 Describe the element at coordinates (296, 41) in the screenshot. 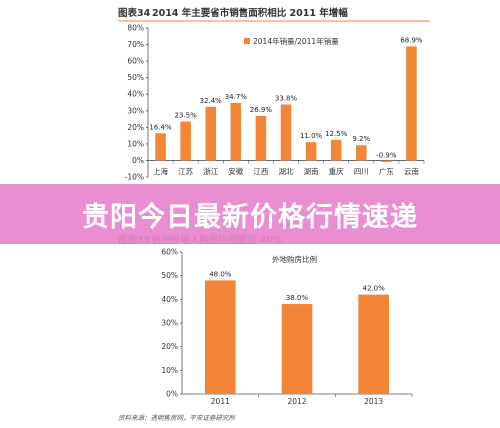

I see `chart1-legend-label: 2014年销量/2011年销量` at that location.